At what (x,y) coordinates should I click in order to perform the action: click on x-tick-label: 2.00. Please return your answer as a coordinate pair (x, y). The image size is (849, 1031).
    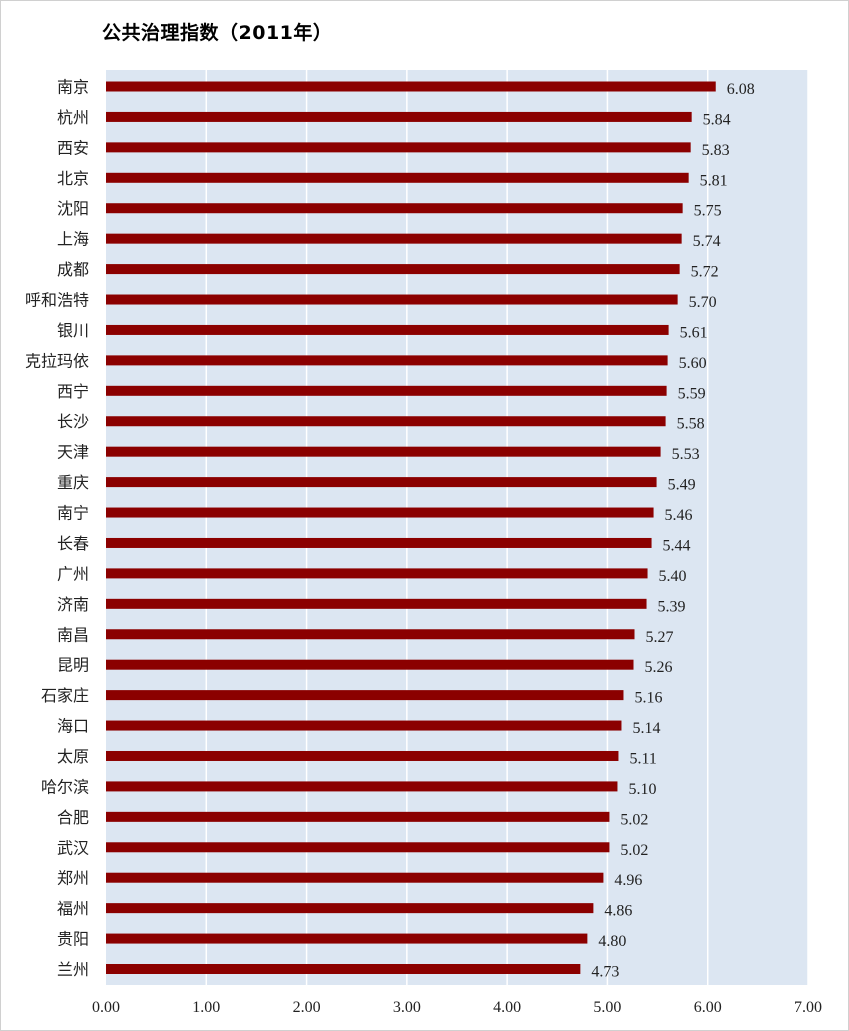
    Looking at the image, I should click on (307, 1007).